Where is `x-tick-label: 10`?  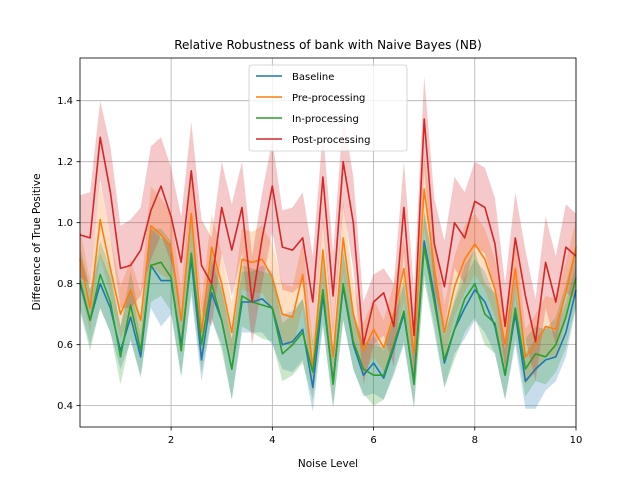
x-tick-label: 10 is located at coordinates (576, 440).